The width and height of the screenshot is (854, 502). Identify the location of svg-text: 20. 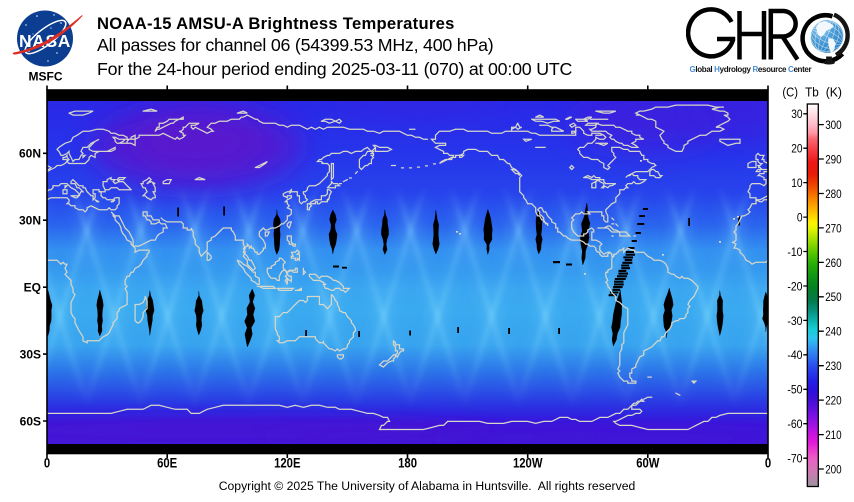
(796, 149).